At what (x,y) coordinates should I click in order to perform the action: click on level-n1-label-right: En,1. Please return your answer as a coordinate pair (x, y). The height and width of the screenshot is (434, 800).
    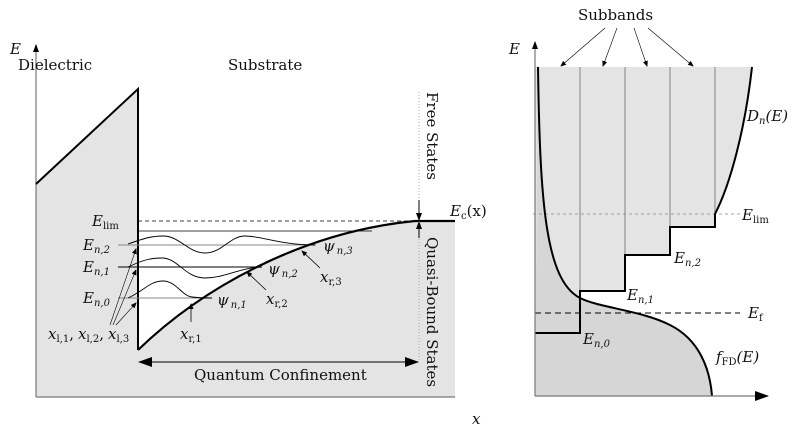
    Looking at the image, I should click on (640, 296).